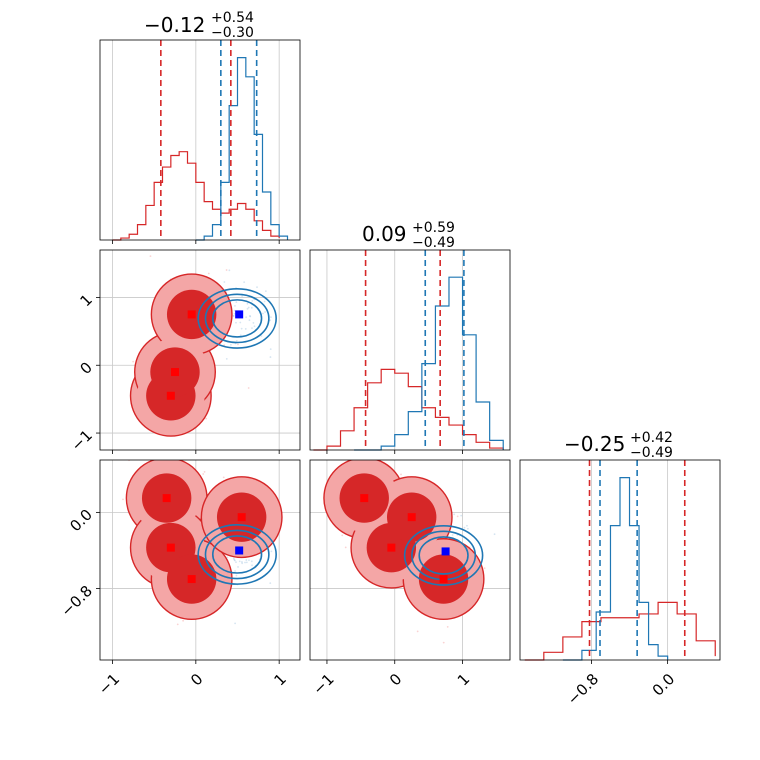 Image resolution: width=760 pixels, height=760 pixels. I want to click on x-tick-label: 1, so click(463, 679).